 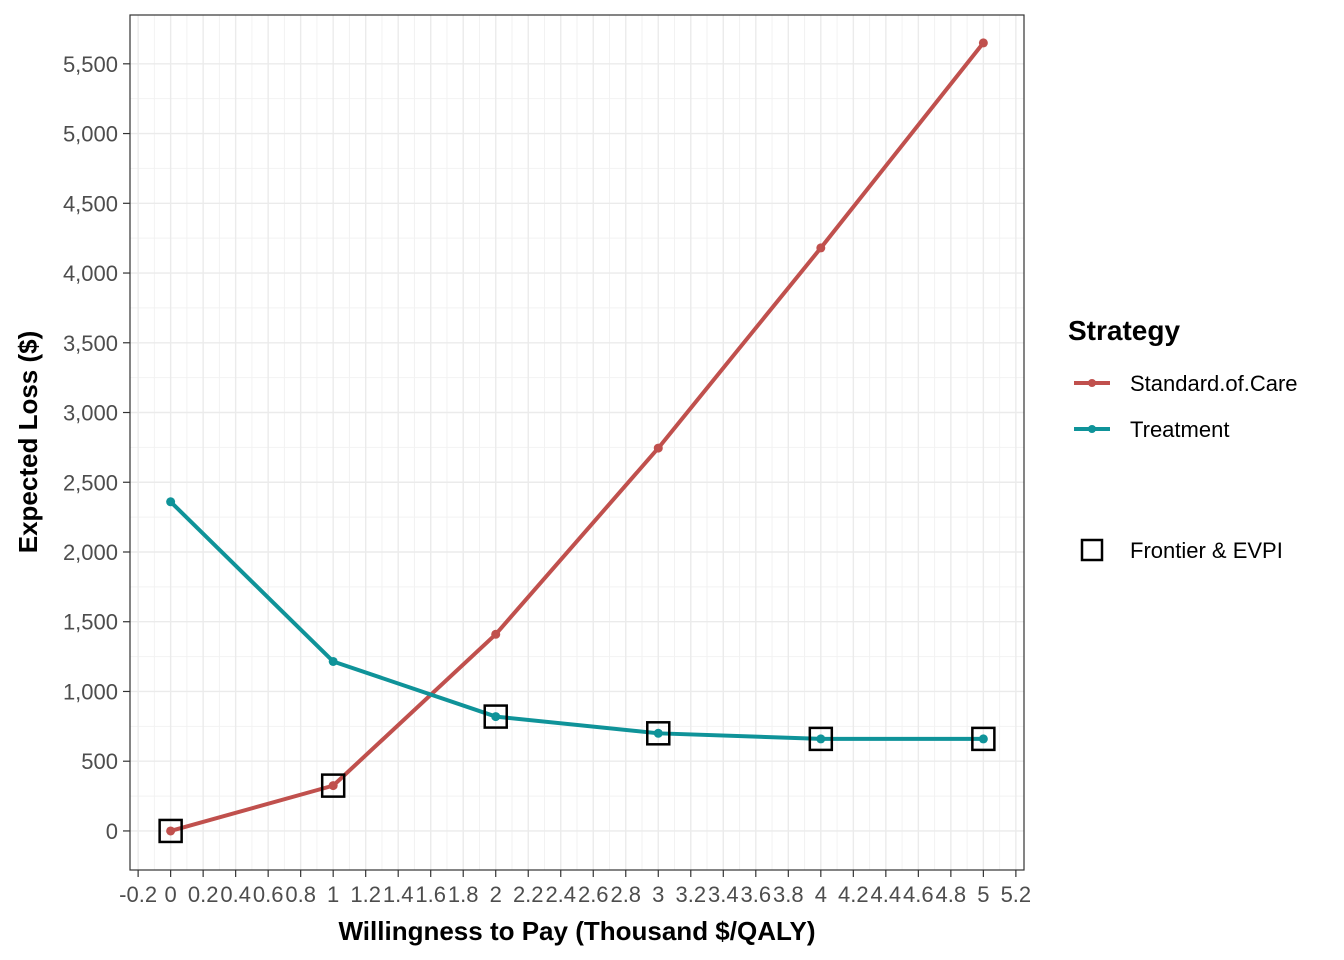 I want to click on x-tick-label: 0, so click(x=171, y=894).